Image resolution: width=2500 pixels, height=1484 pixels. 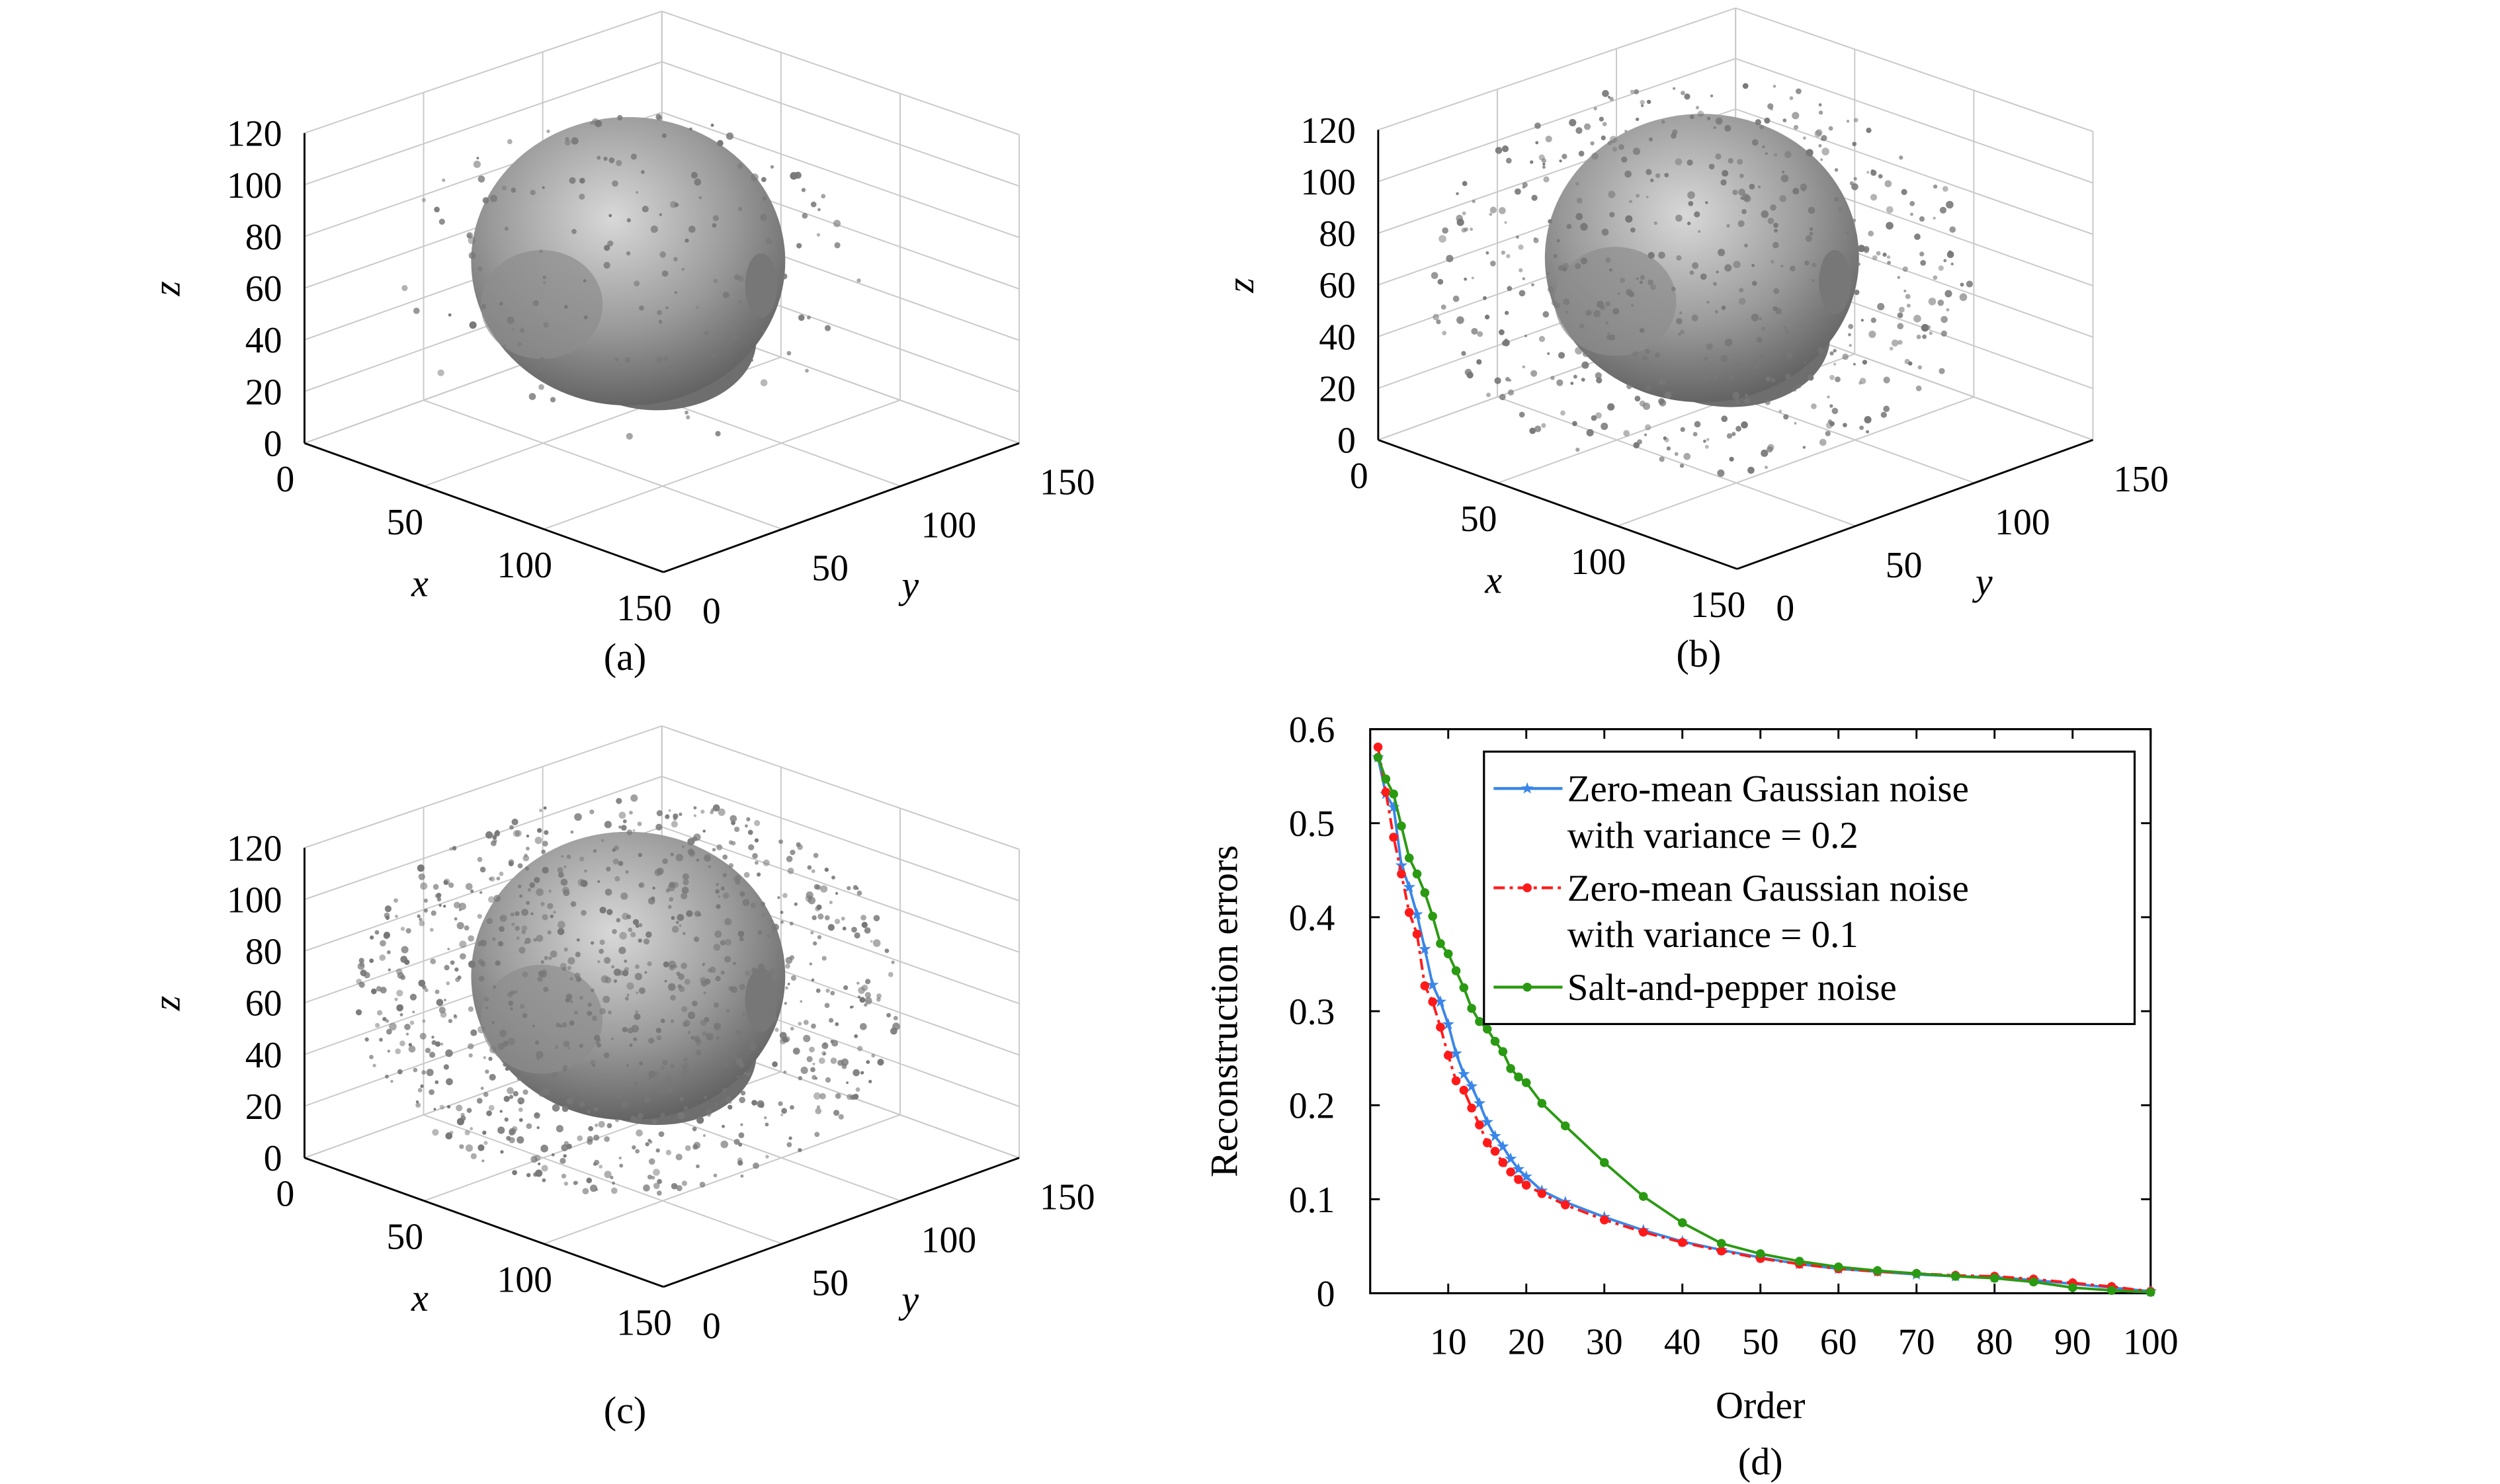 What do you see at coordinates (1558, 504) in the screenshot?
I see `x-axis` at bounding box center [1558, 504].